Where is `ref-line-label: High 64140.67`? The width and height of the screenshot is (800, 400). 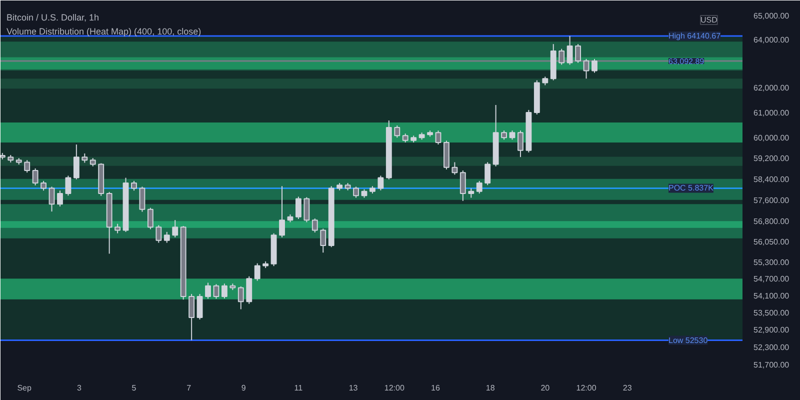
ref-line-label: High 64140.67 is located at coordinates (695, 35).